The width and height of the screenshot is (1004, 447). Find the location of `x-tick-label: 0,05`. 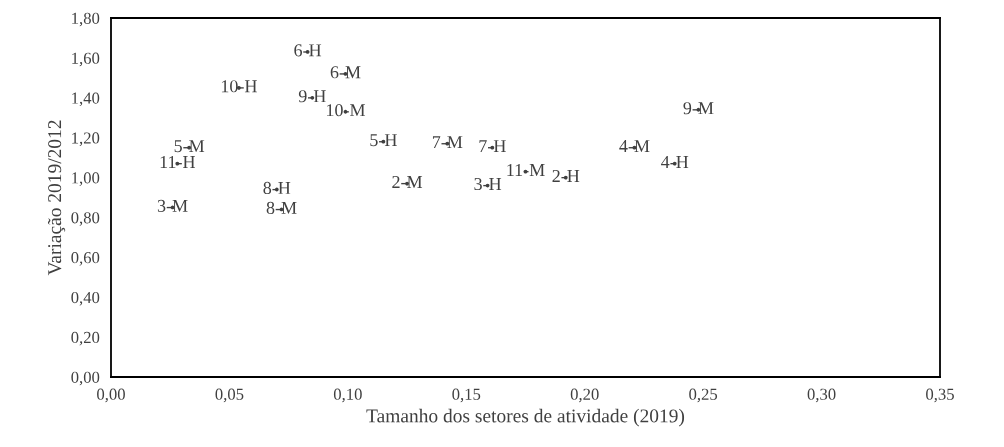

x-tick-label: 0,05 is located at coordinates (229, 395).